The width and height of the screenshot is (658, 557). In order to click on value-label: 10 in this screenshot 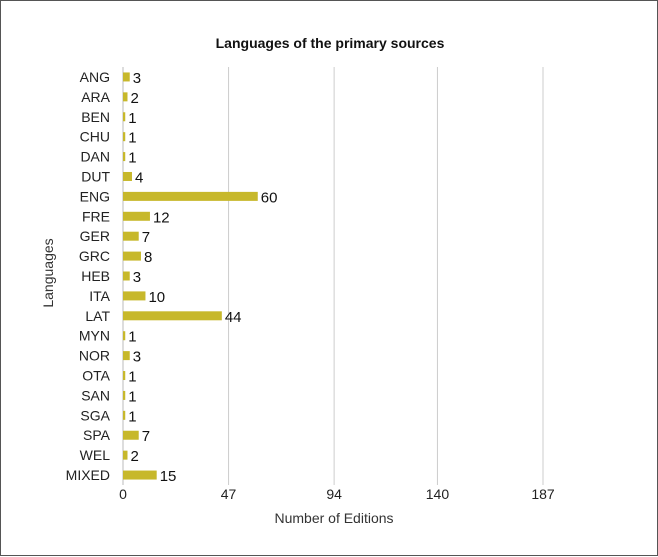, I will do `click(156, 297)`.